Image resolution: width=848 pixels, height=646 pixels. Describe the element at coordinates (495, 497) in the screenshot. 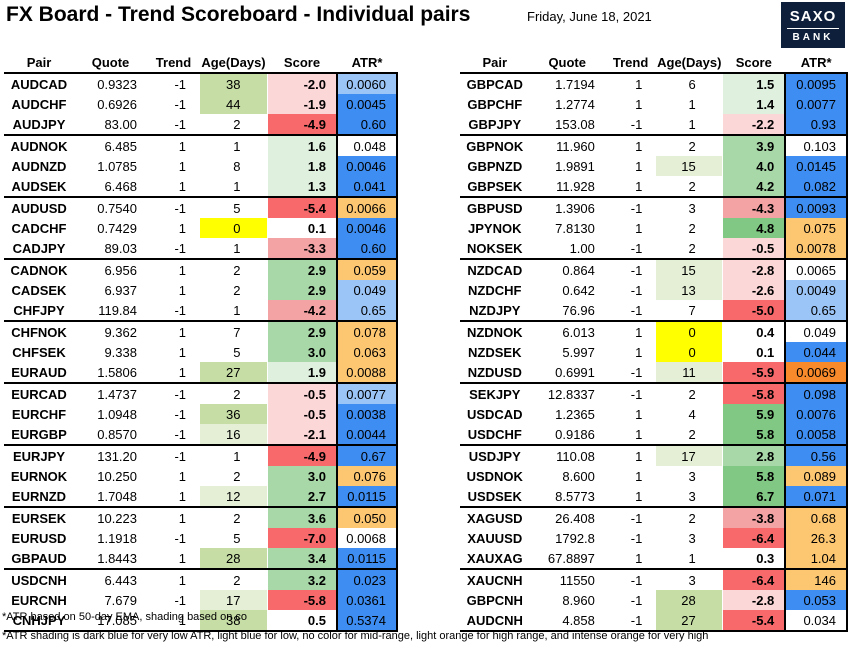

I see `pair-cell: USDSEK` at that location.